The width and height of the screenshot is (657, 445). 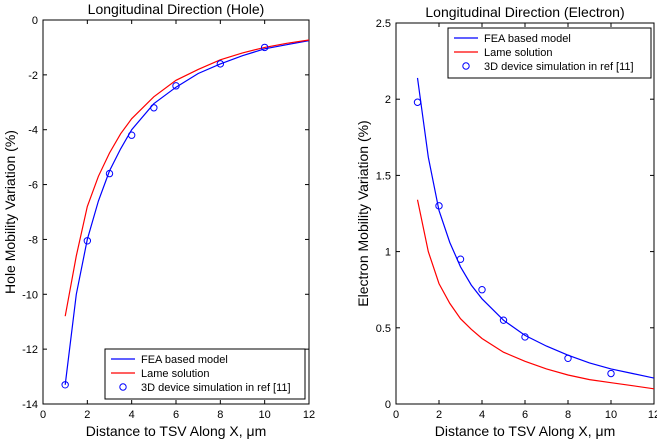 What do you see at coordinates (383, 24) in the screenshot?
I see `y-tick-label: 2.5` at bounding box center [383, 24].